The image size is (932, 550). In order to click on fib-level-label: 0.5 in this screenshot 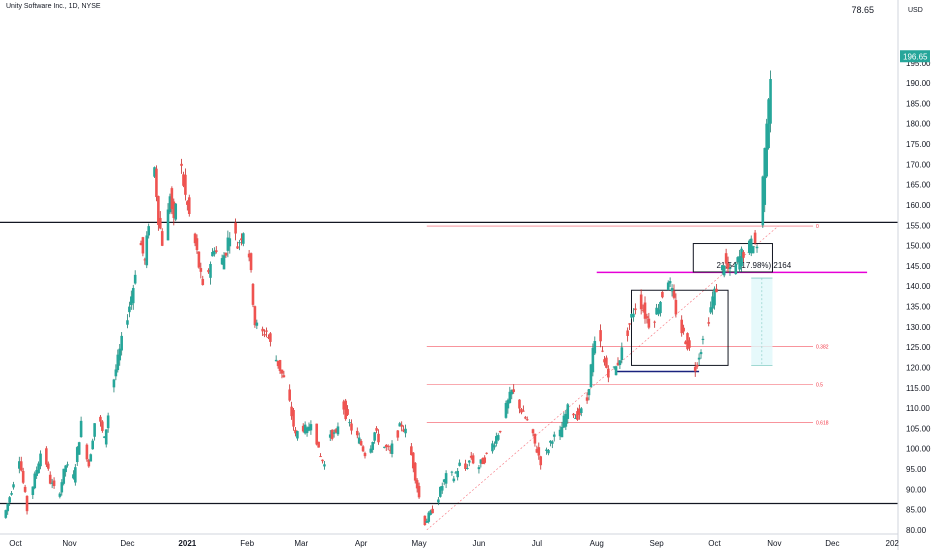, I will do `click(819, 386)`.